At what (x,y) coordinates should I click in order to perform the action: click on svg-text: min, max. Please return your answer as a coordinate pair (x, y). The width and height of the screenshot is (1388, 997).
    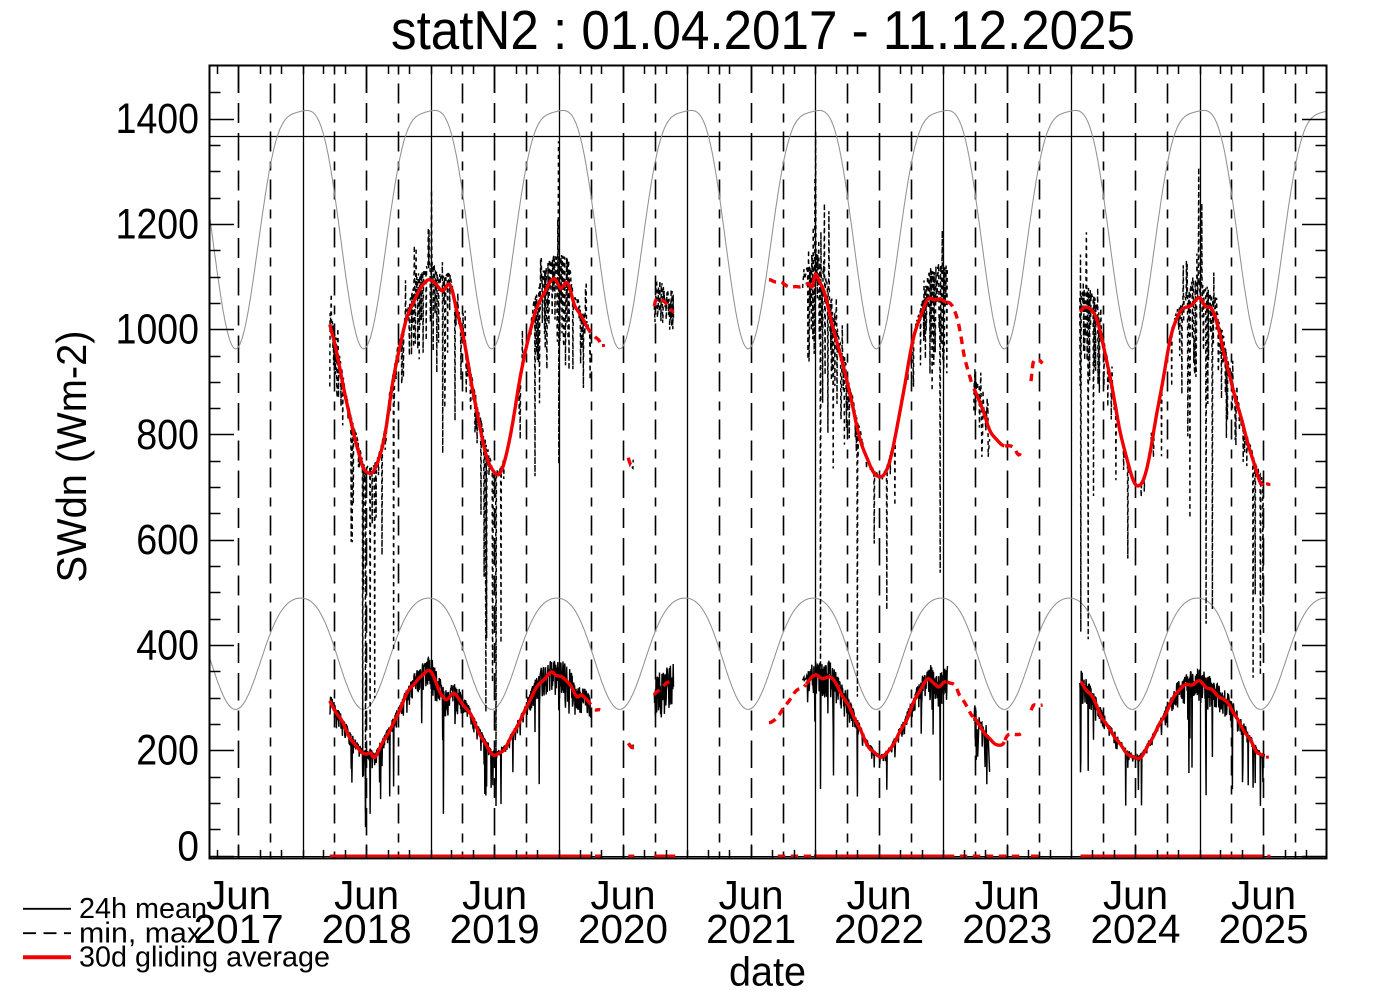
    Looking at the image, I should click on (141, 934).